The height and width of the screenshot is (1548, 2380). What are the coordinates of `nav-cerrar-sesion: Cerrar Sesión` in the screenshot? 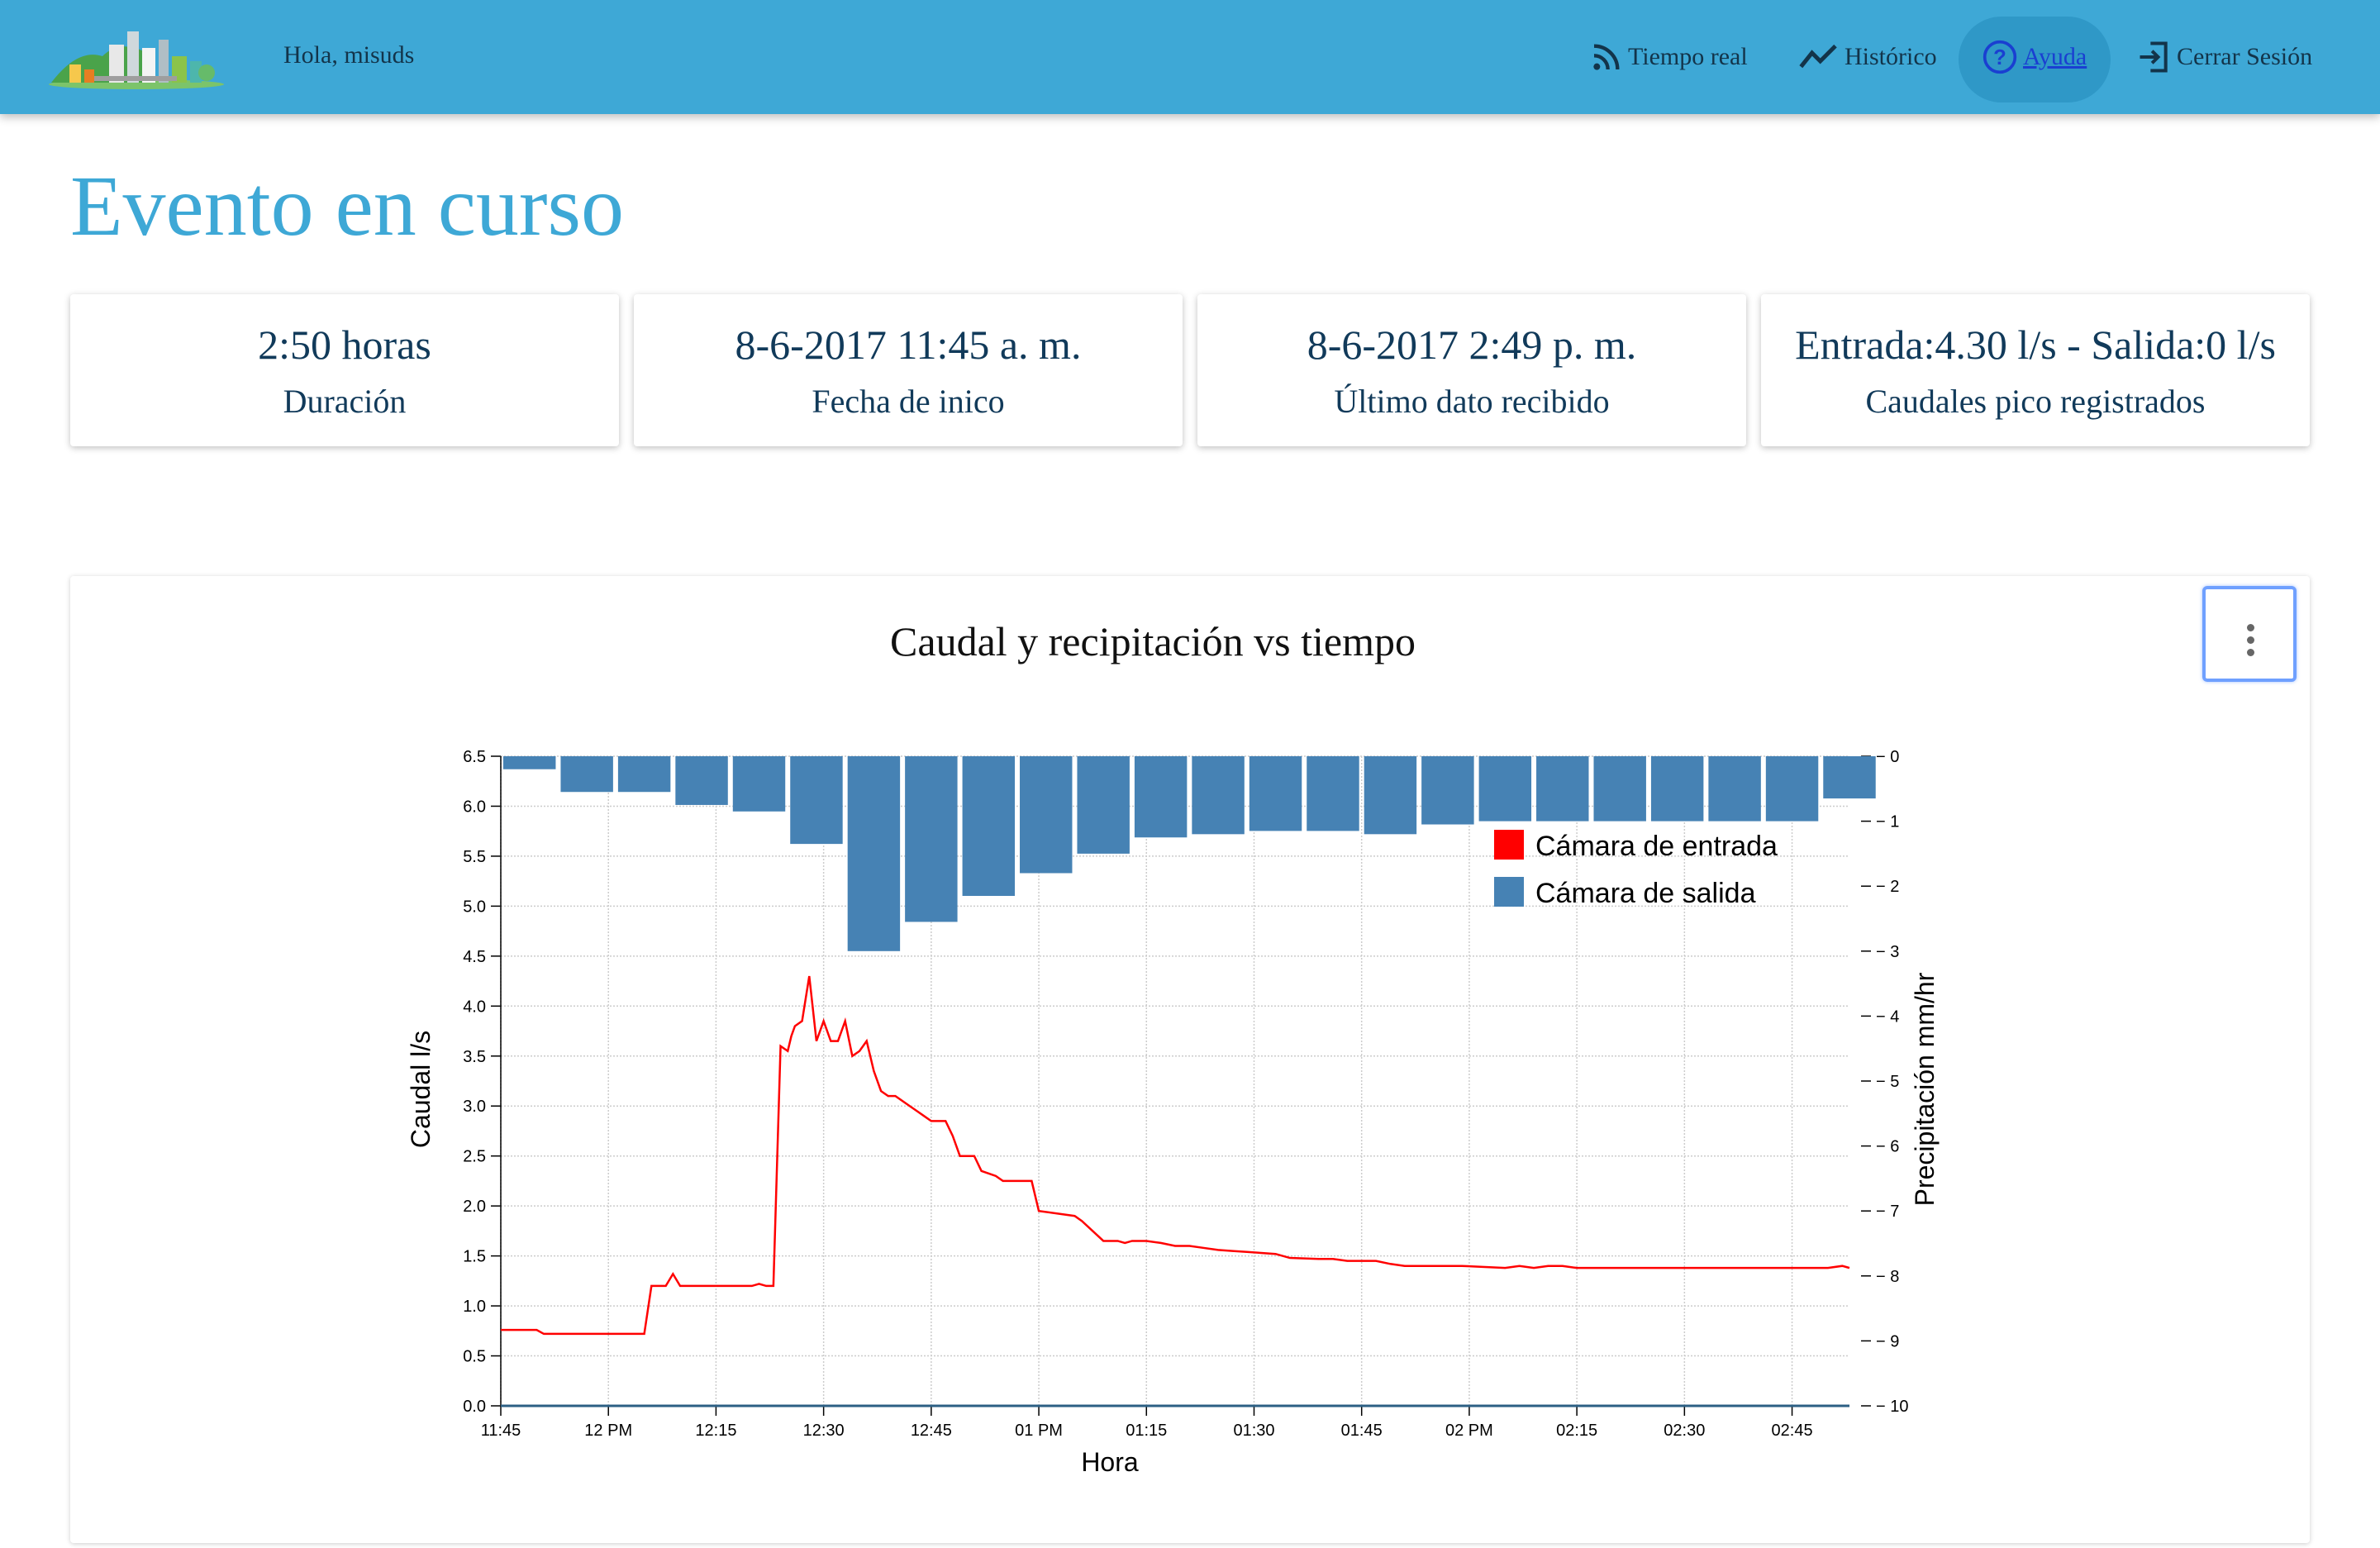 It's located at (2223, 57).